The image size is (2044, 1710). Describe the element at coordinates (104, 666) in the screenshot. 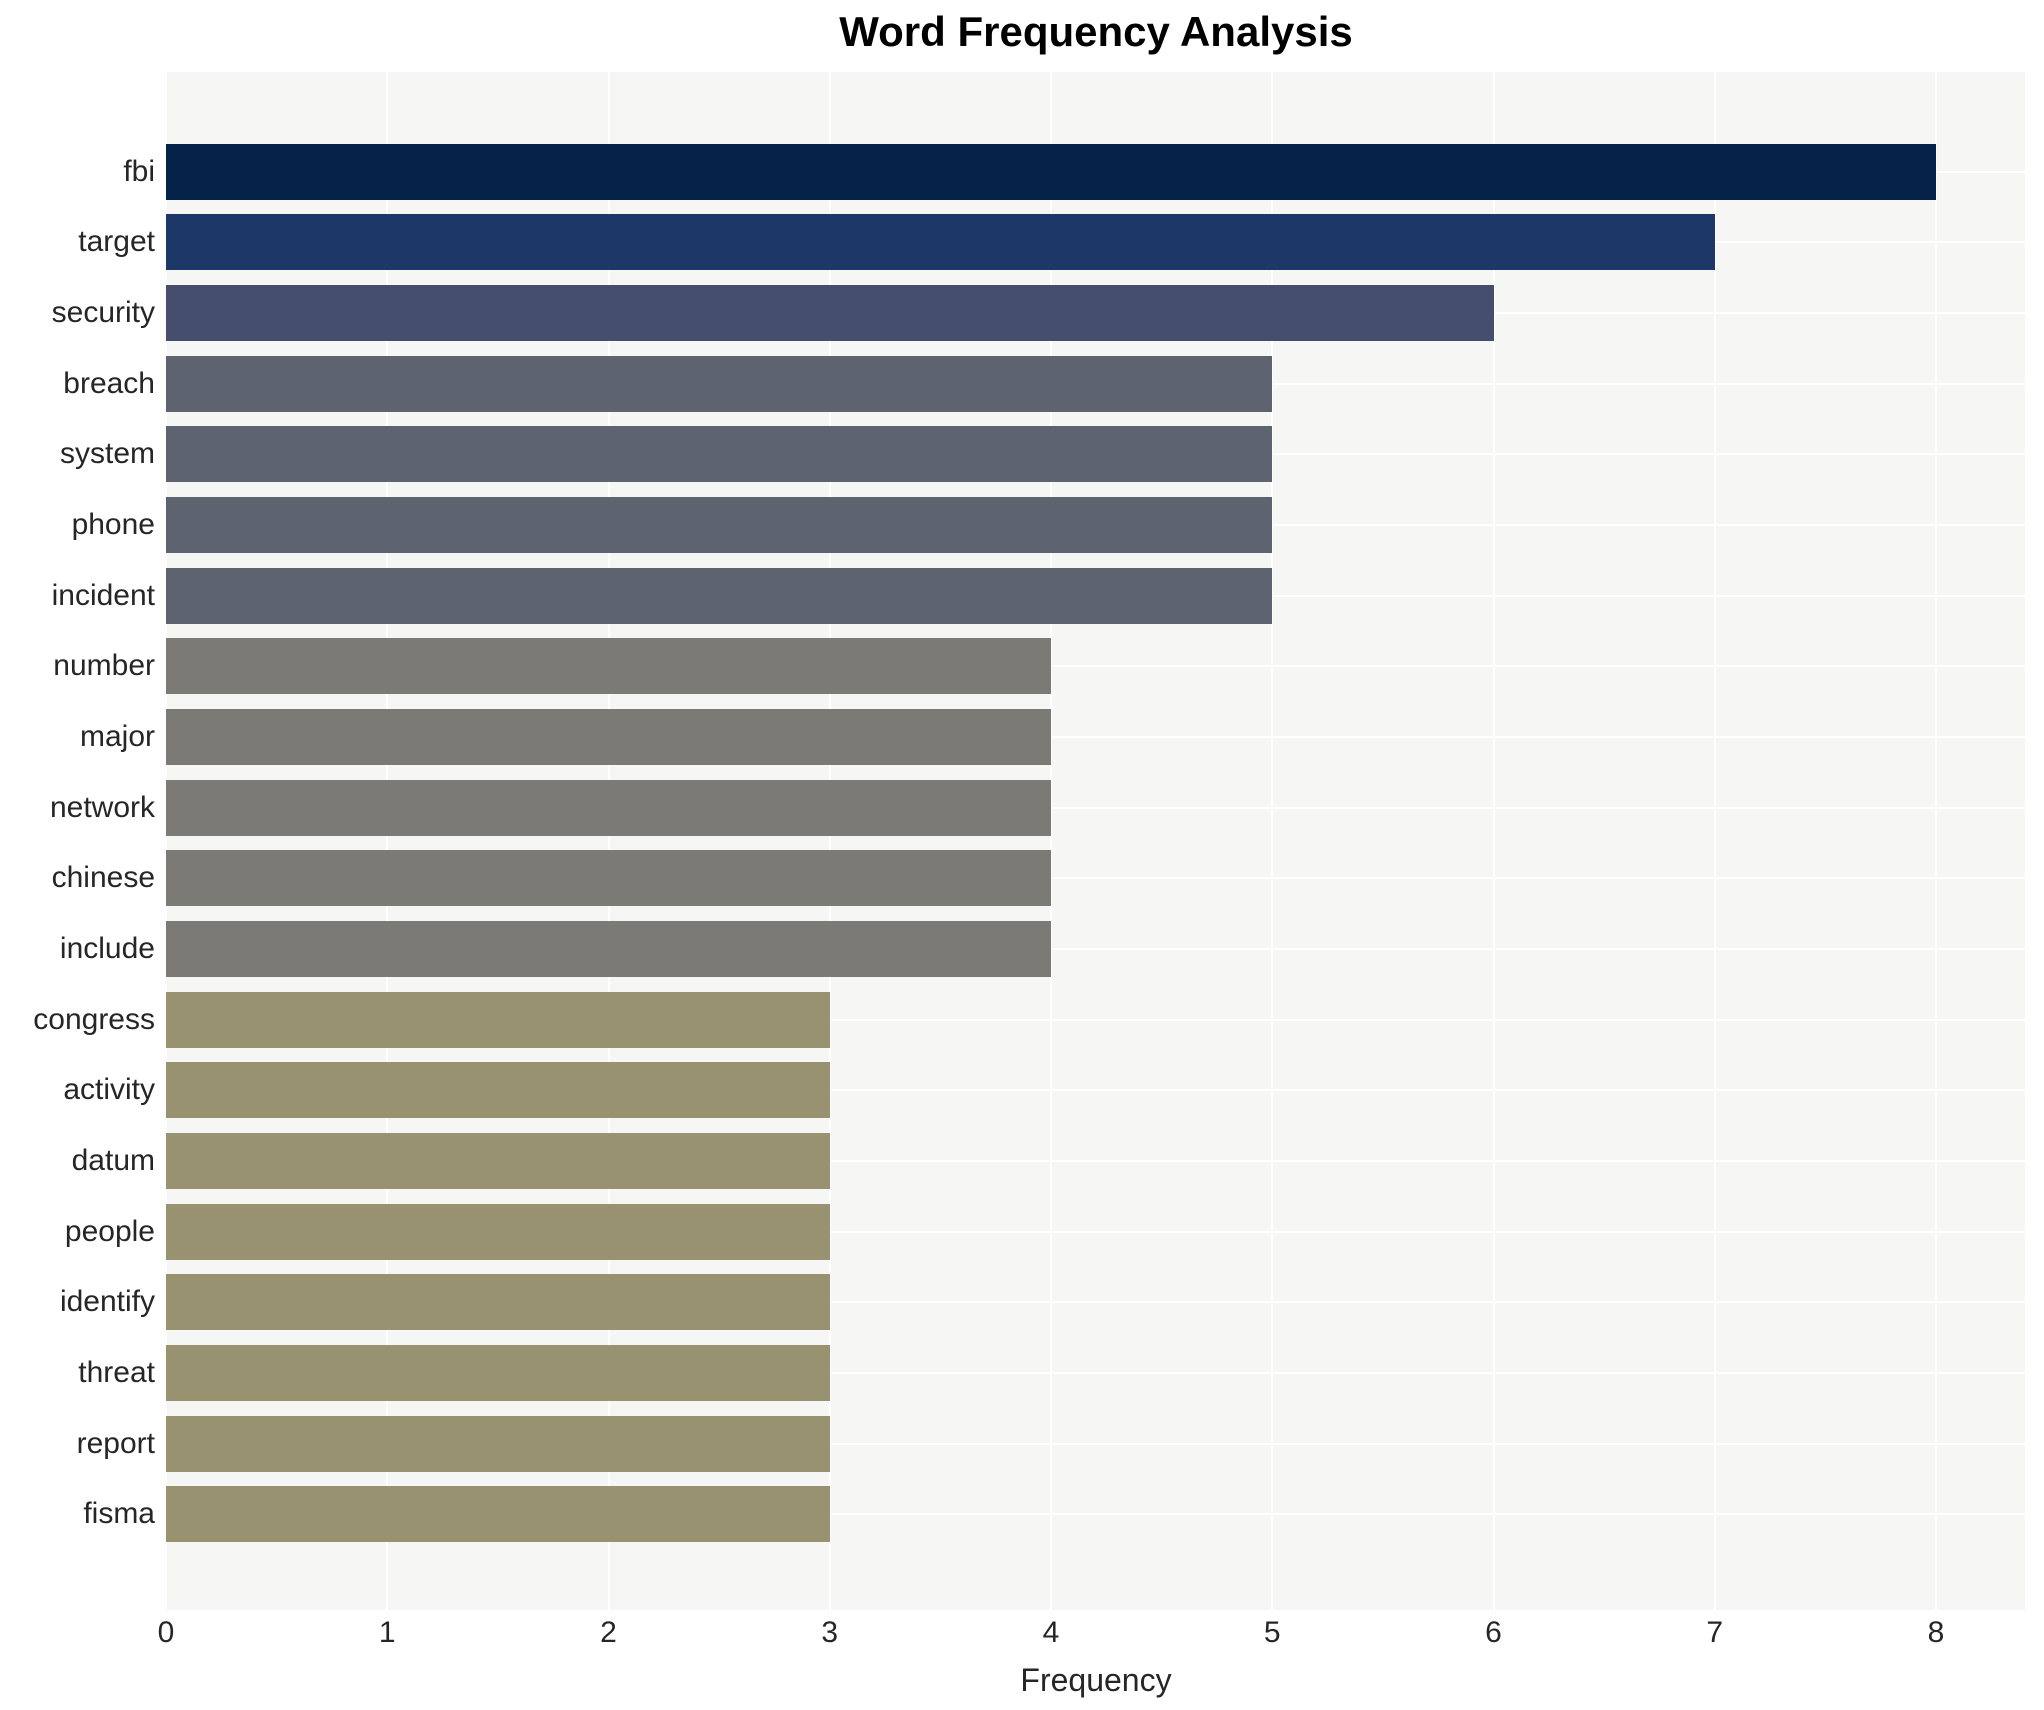

I see `y-tick-label-number: number` at that location.